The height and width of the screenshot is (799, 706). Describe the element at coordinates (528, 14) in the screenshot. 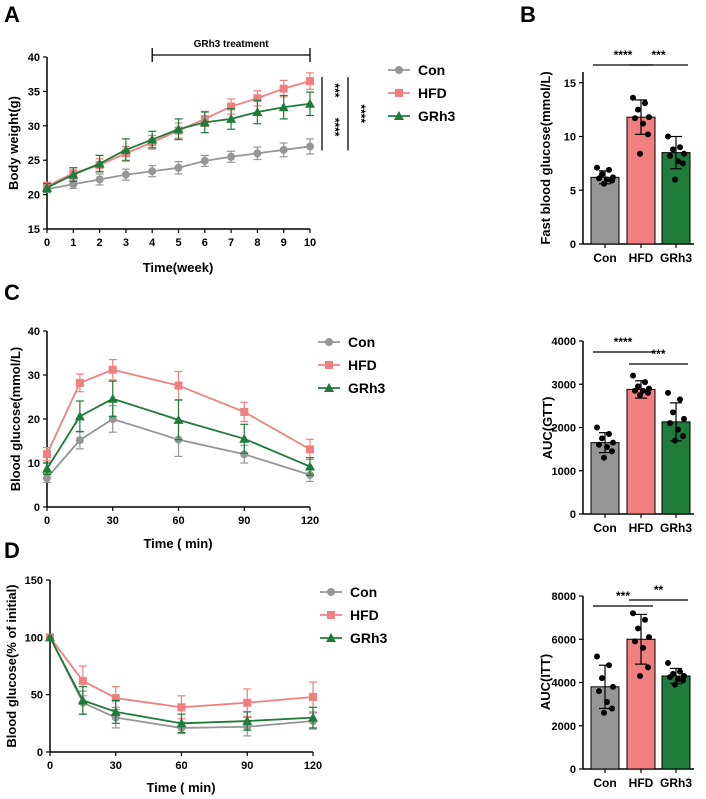

I see `panel-label-b: B` at that location.